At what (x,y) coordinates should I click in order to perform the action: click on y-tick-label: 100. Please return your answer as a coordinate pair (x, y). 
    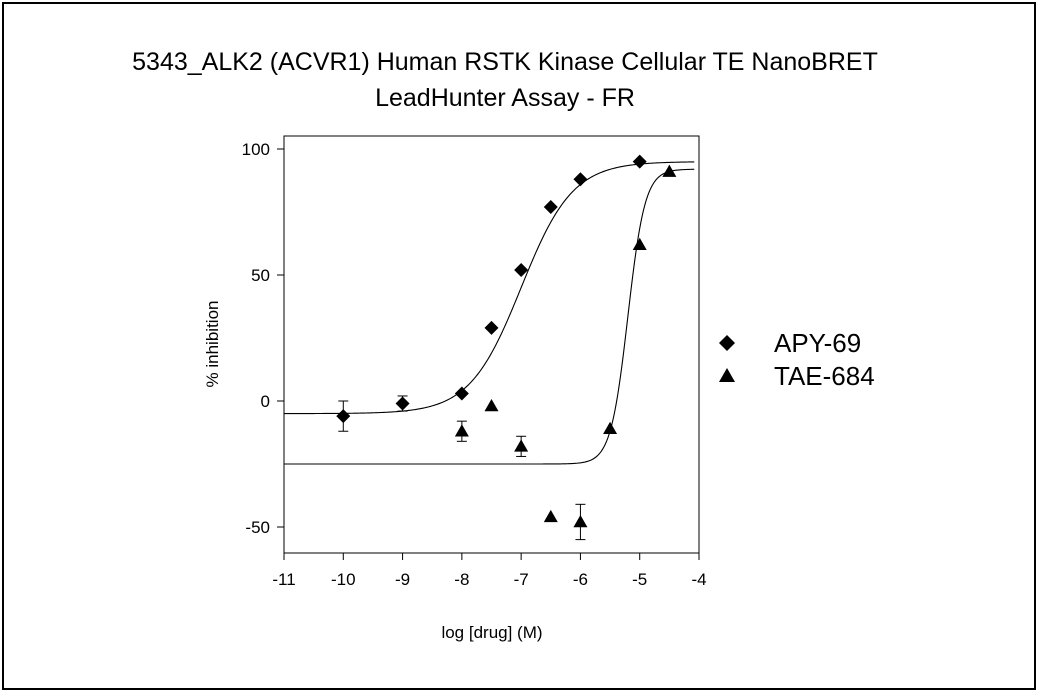
    Looking at the image, I should click on (256, 149).